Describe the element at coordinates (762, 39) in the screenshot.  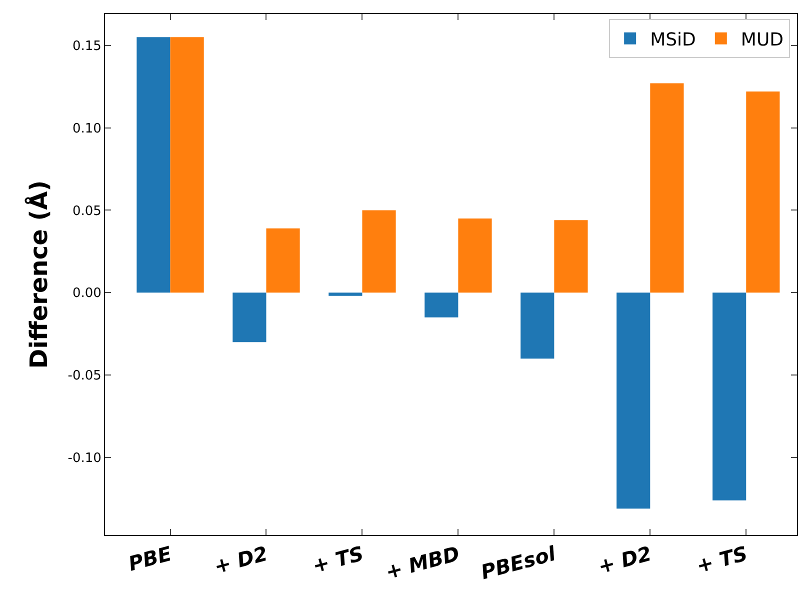
I see `legend-label: MUD` at that location.